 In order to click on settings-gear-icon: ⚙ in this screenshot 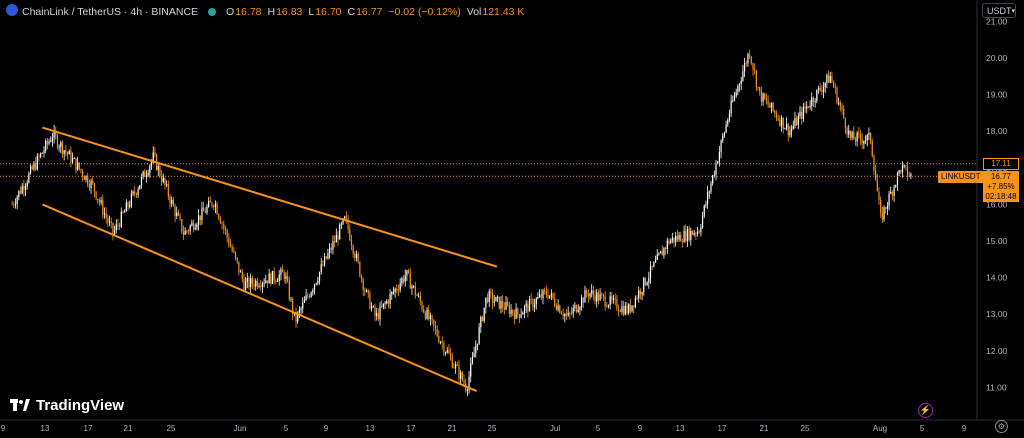, I will do `click(1001, 426)`.